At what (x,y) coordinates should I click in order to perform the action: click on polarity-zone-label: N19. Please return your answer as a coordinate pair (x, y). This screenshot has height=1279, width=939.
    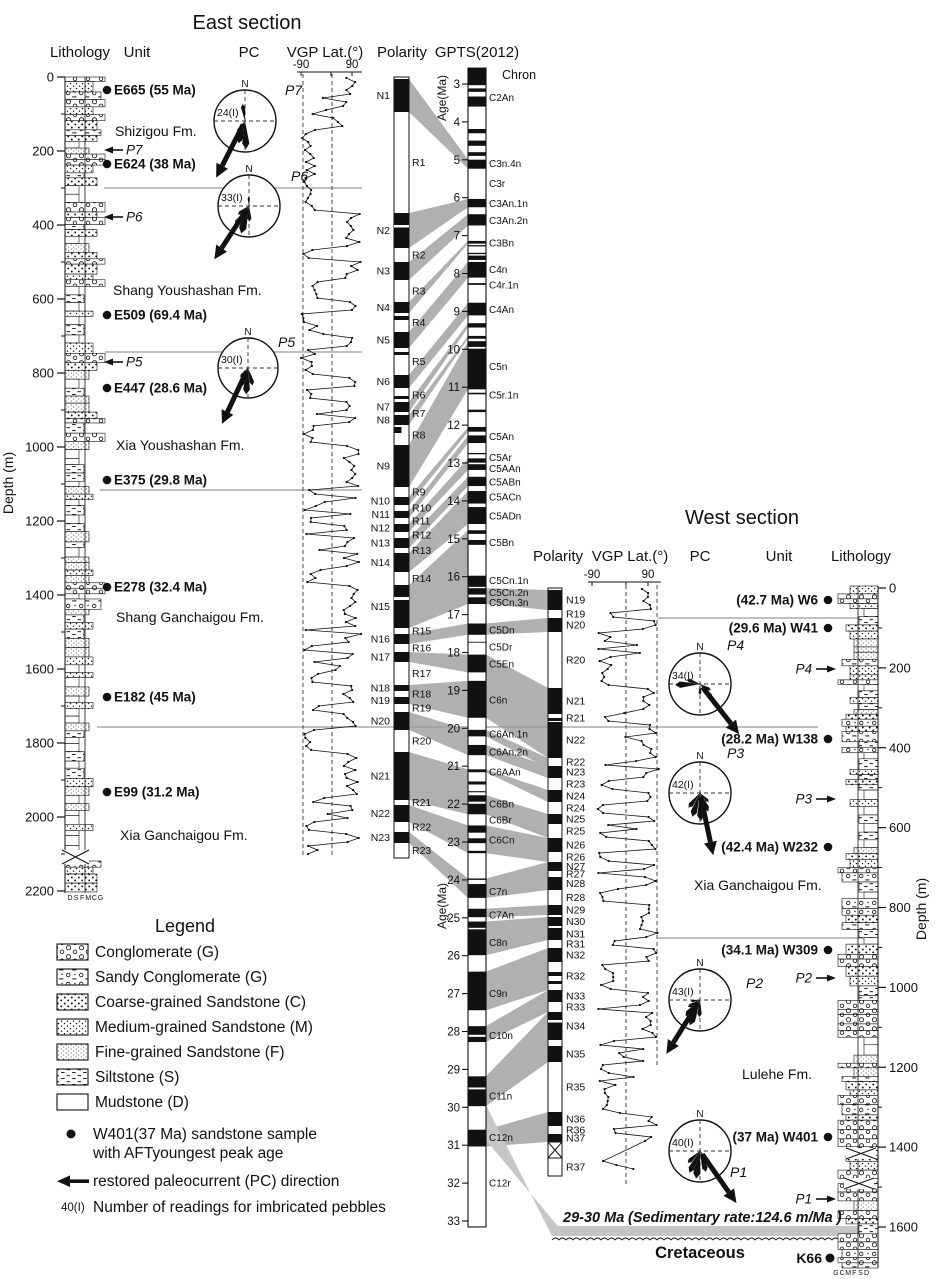
    Looking at the image, I should click on (380, 701).